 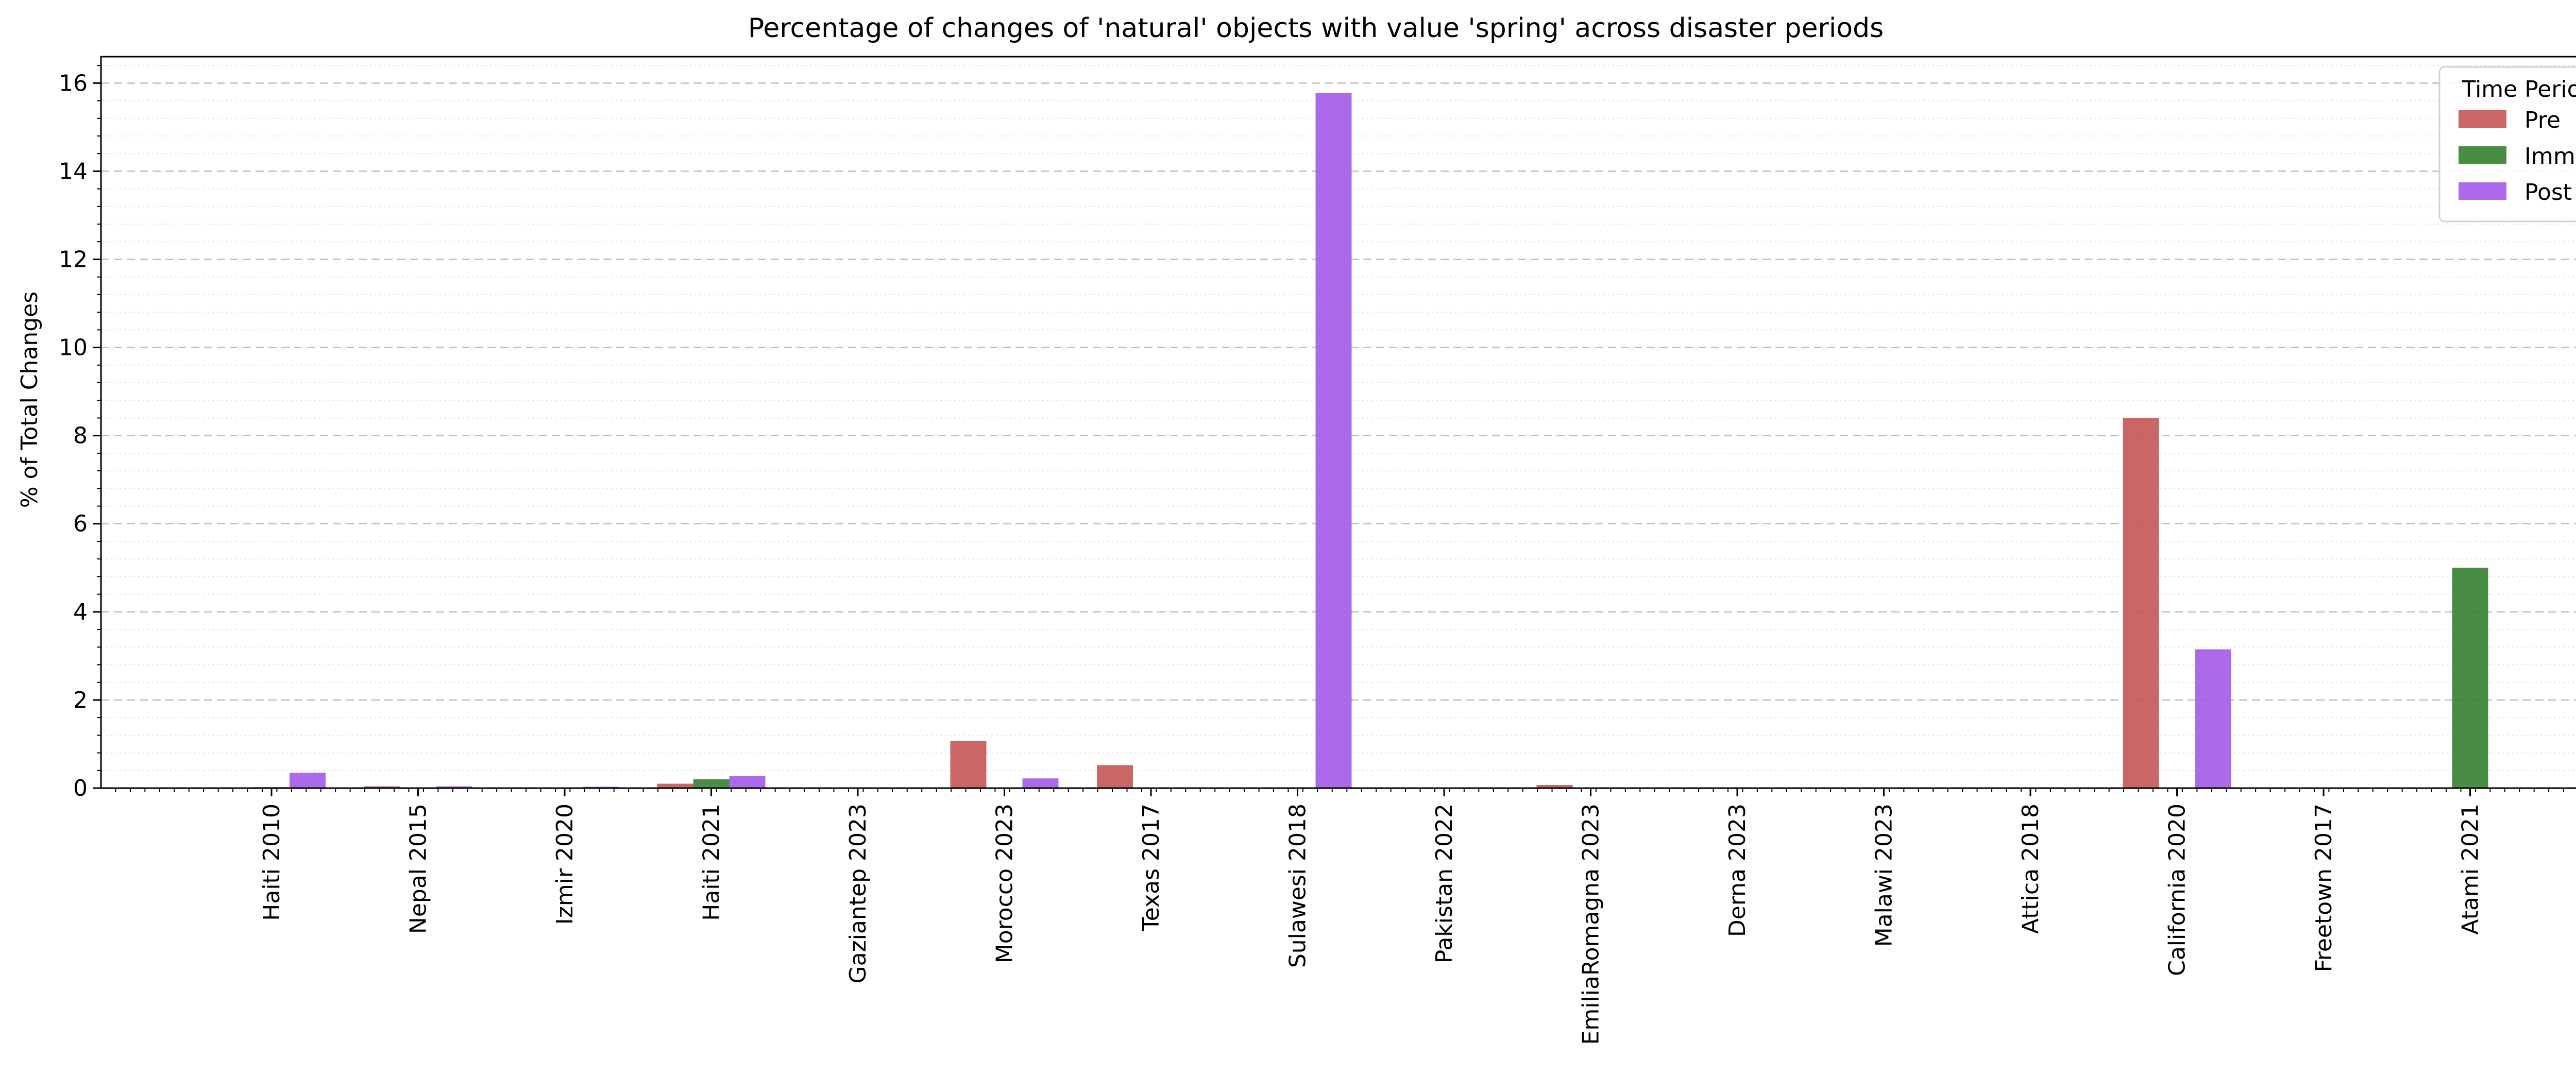 What do you see at coordinates (2549, 156) in the screenshot?
I see `legend-label-imm: Imm` at bounding box center [2549, 156].